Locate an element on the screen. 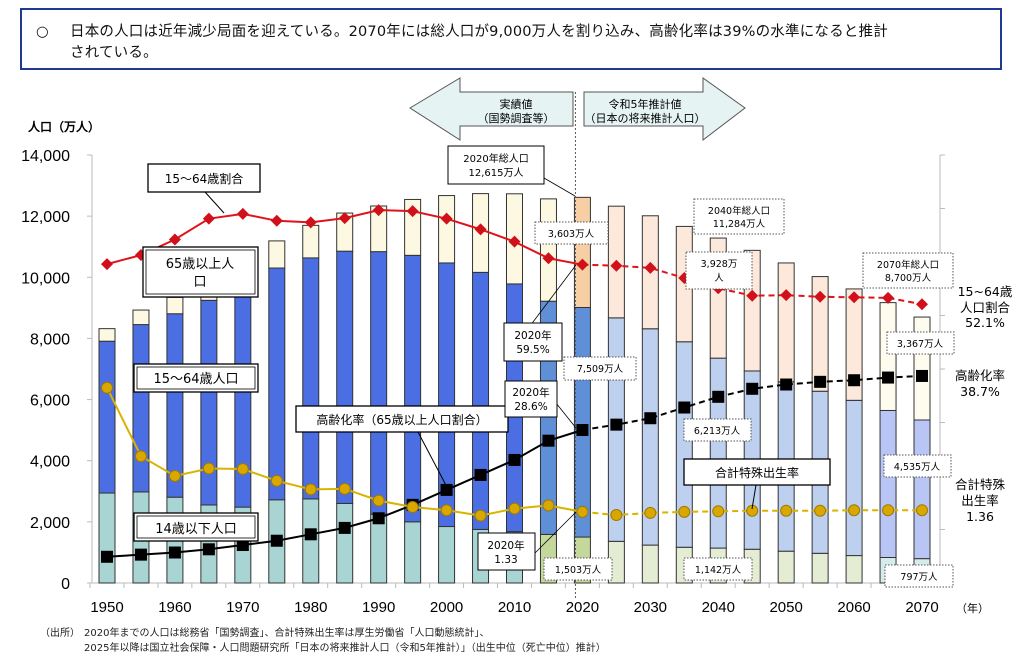 The height and width of the screenshot is (659, 1024). y-tick-label: 6,000 is located at coordinates (50, 401).